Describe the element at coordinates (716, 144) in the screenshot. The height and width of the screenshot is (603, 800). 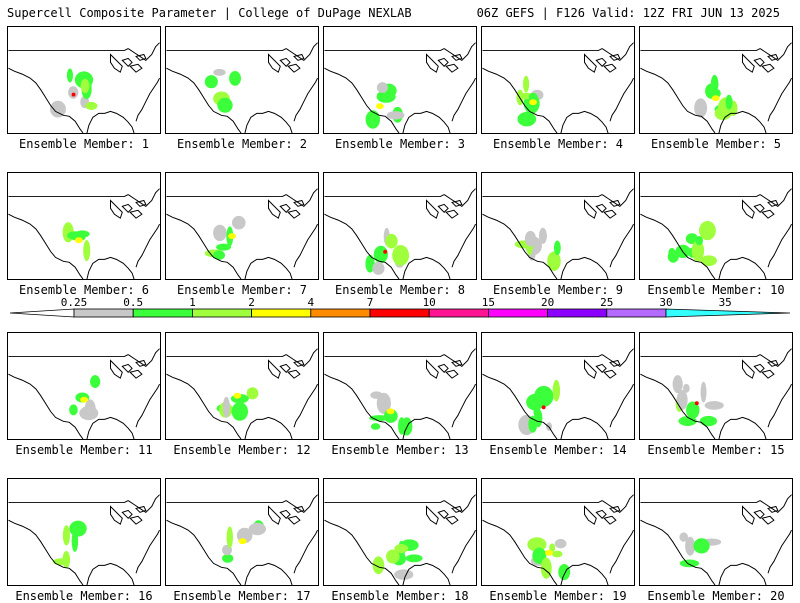
I see `member-label: Ensemble Member: 5` at that location.